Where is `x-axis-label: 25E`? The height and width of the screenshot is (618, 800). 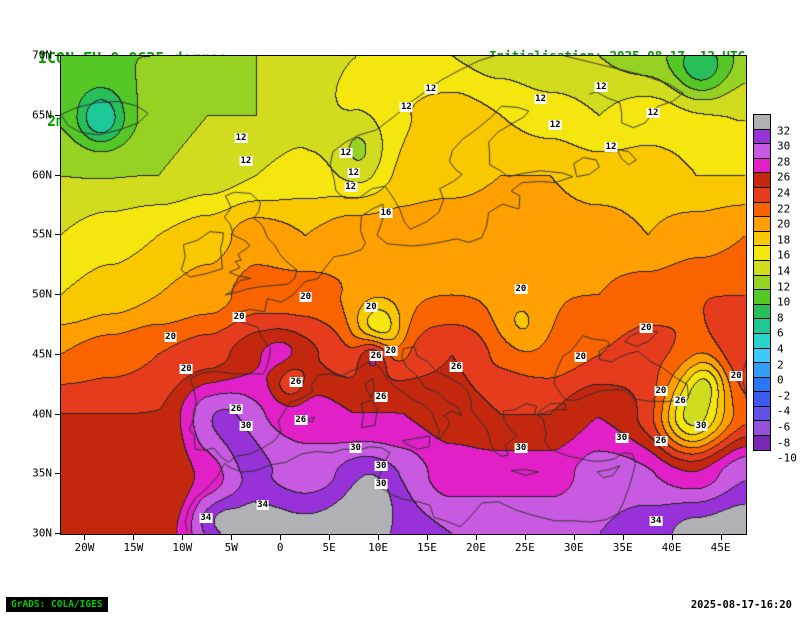 x-axis-label: 25E is located at coordinates (524, 547).